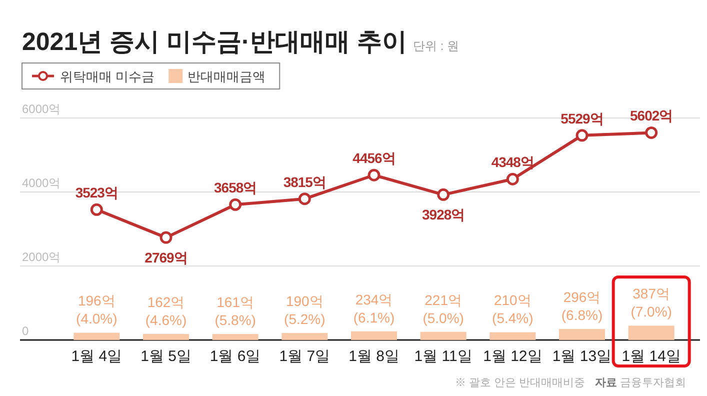 Image resolution: width=707 pixels, height=396 pixels. I want to click on text: 자료 금융투자협회, so click(640, 383).